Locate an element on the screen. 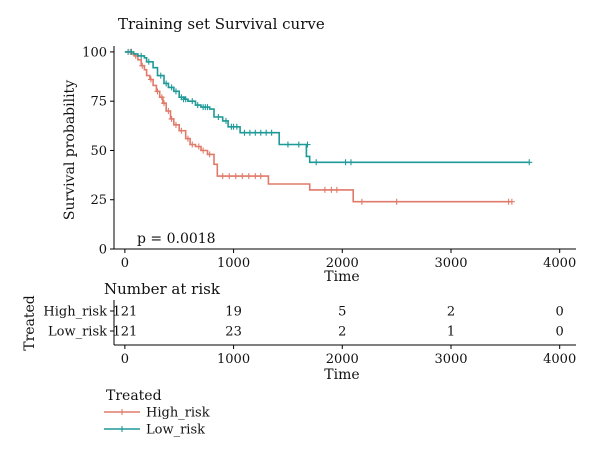 The height and width of the screenshot is (456, 600). risk-table-row-label: Low_risk is located at coordinates (77, 332).